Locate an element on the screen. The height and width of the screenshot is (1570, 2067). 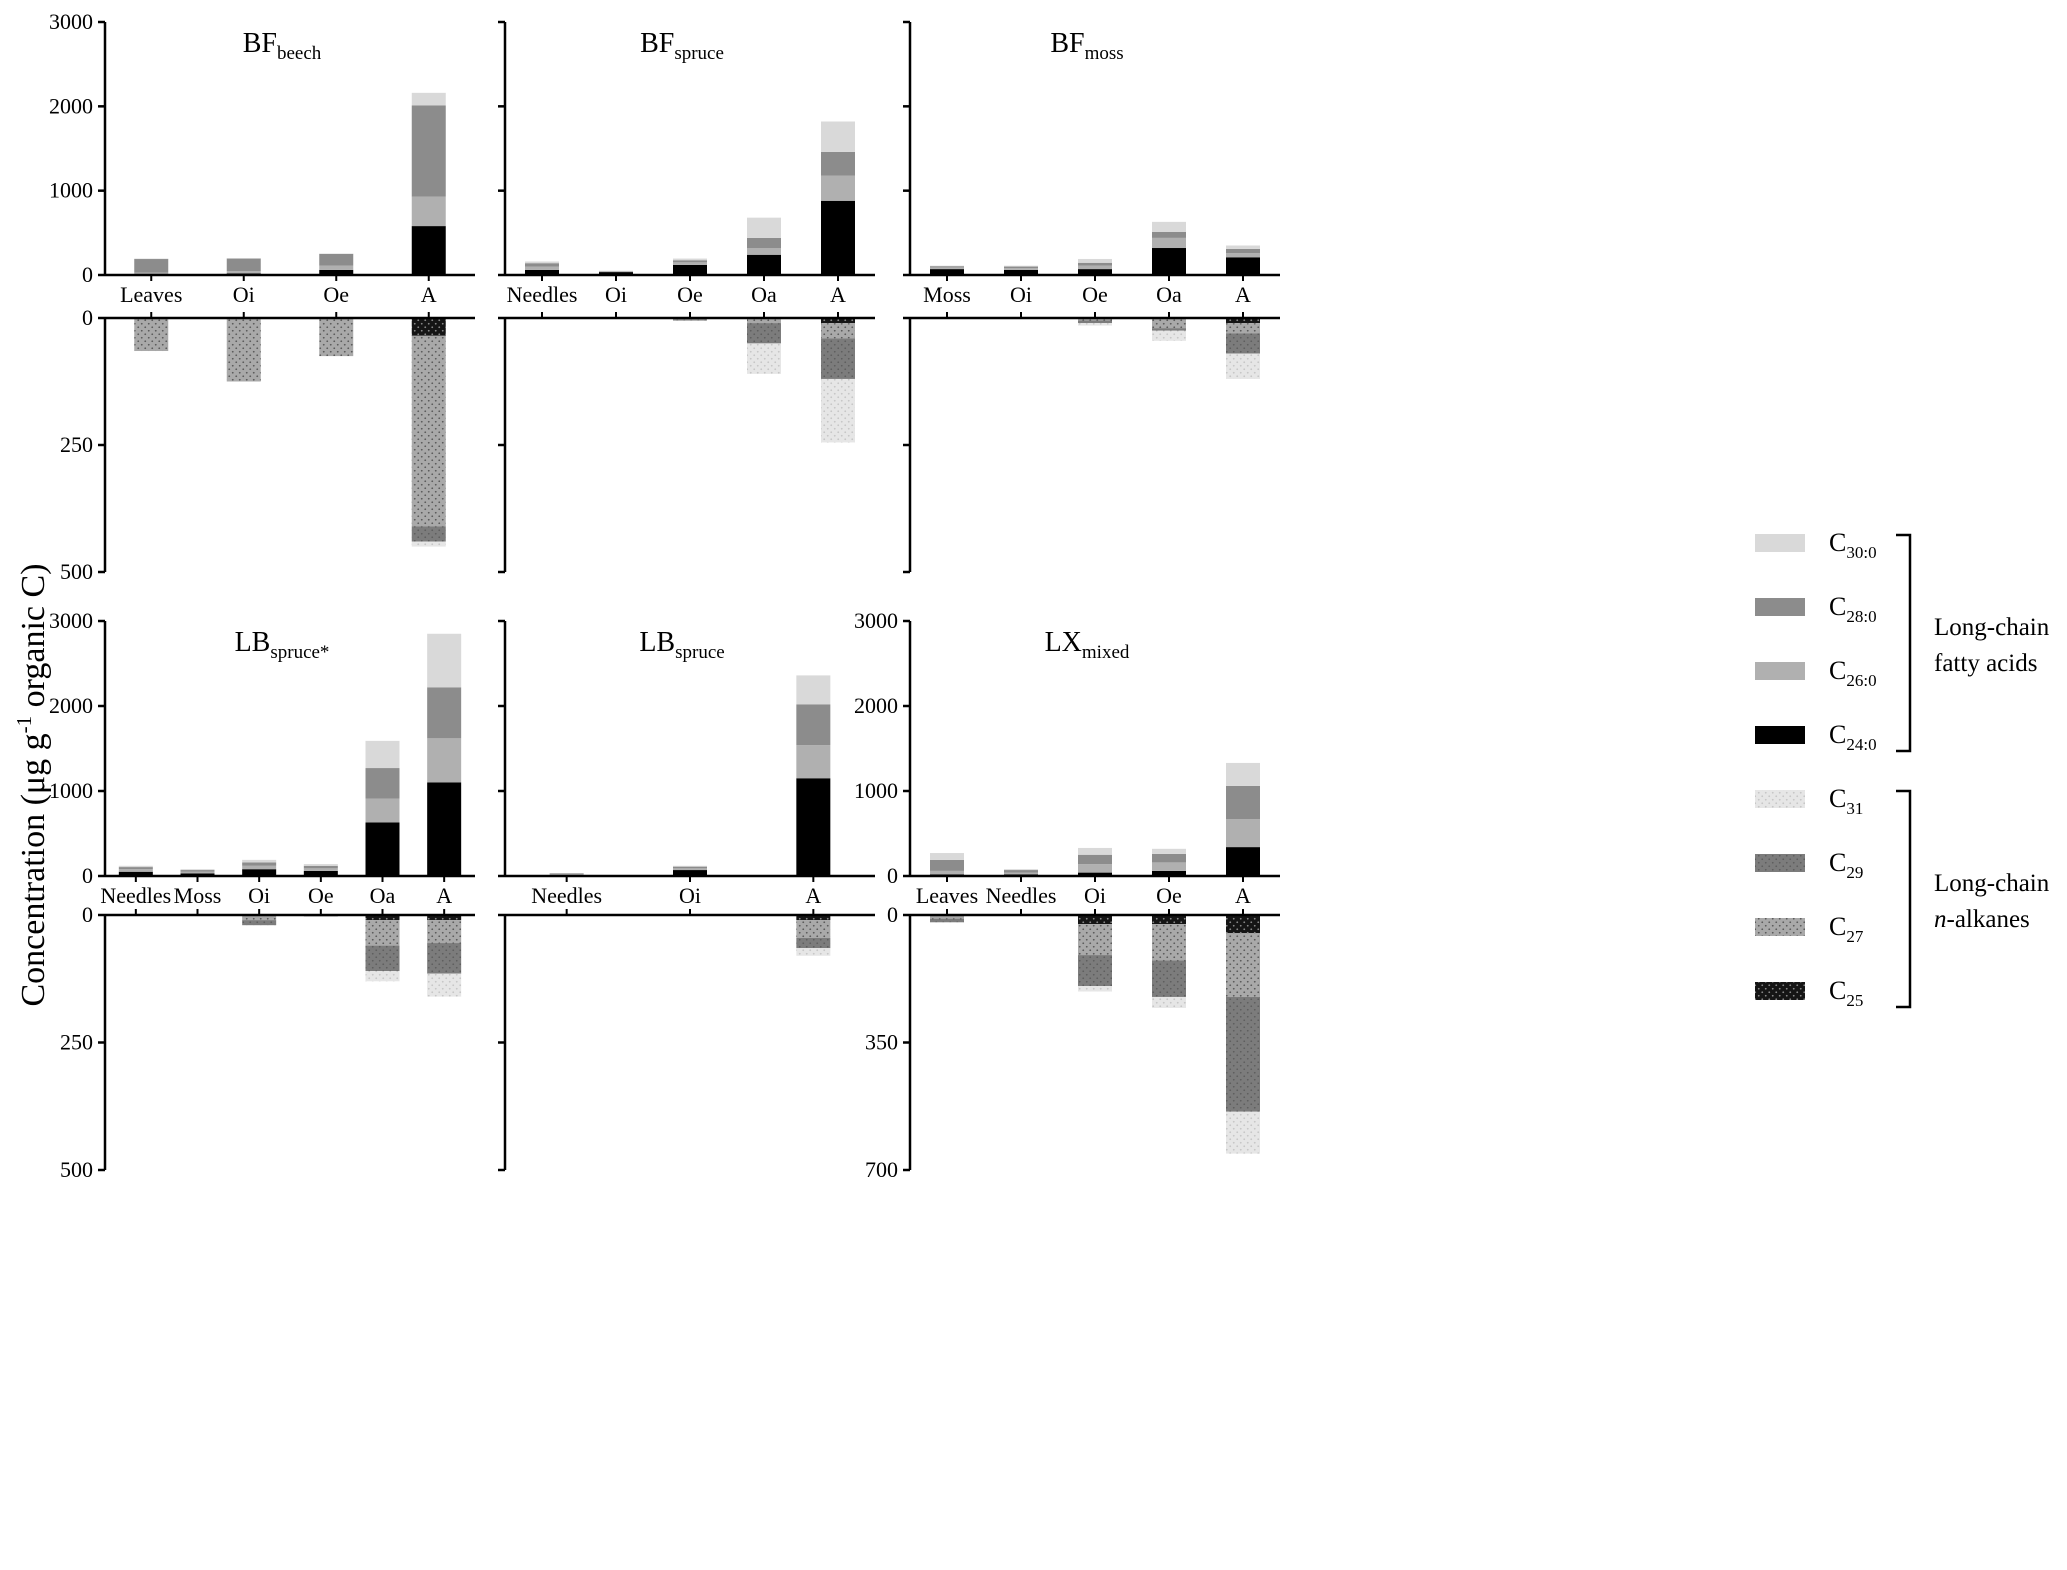
panel-title: BFspruce is located at coordinates (682, 46).